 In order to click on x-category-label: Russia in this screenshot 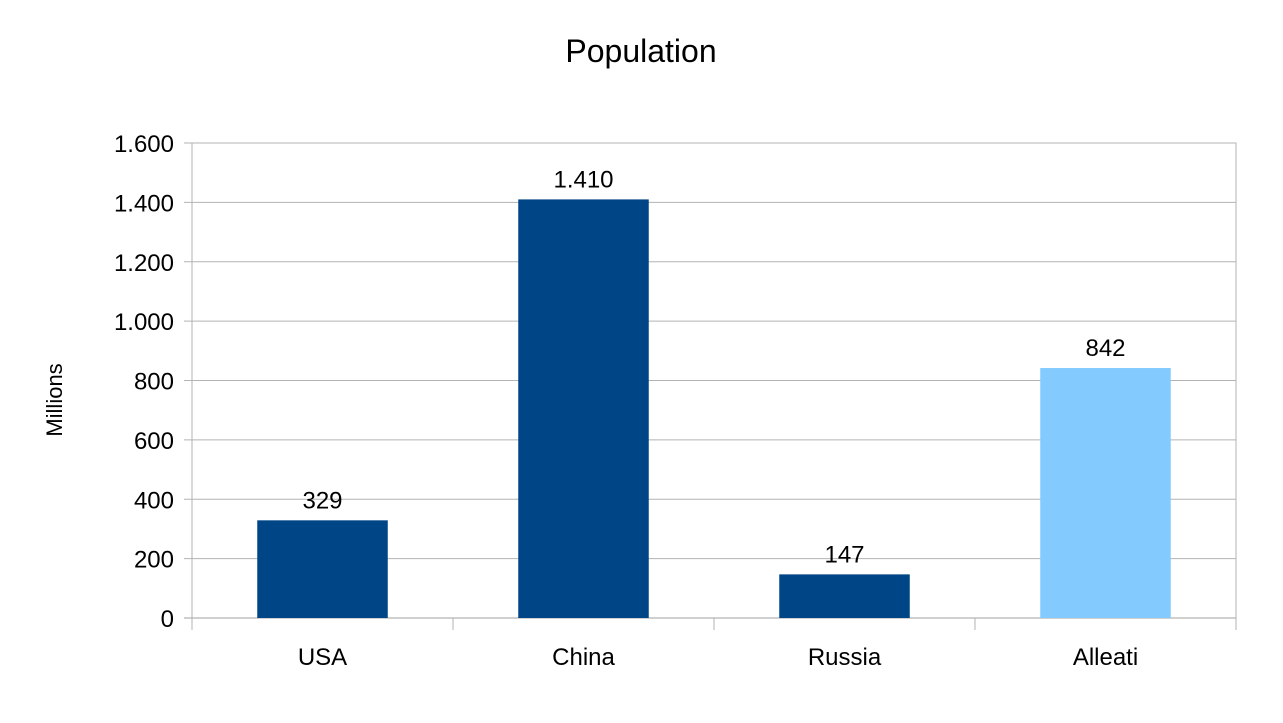, I will do `click(845, 657)`.